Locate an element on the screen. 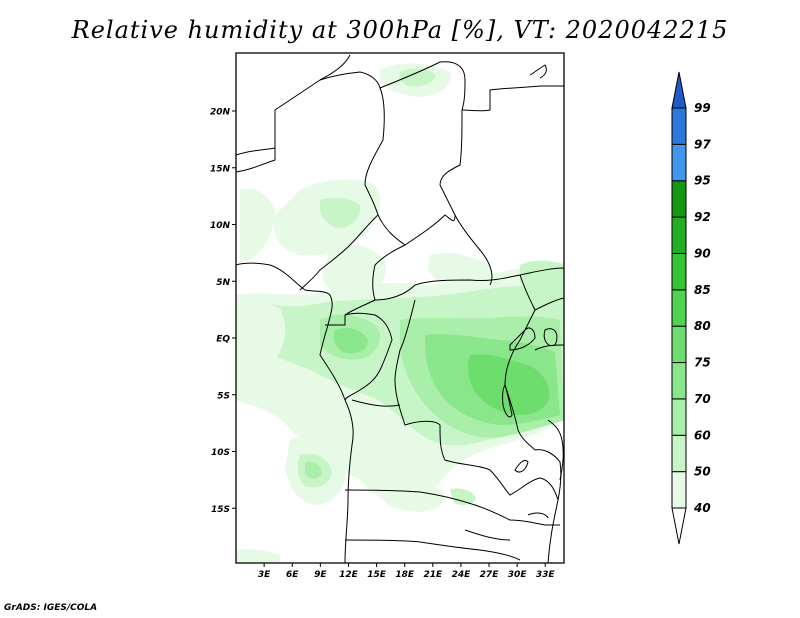 The image size is (800, 618). grads-credit: GrADS: IGES/COLA is located at coordinates (51, 608).